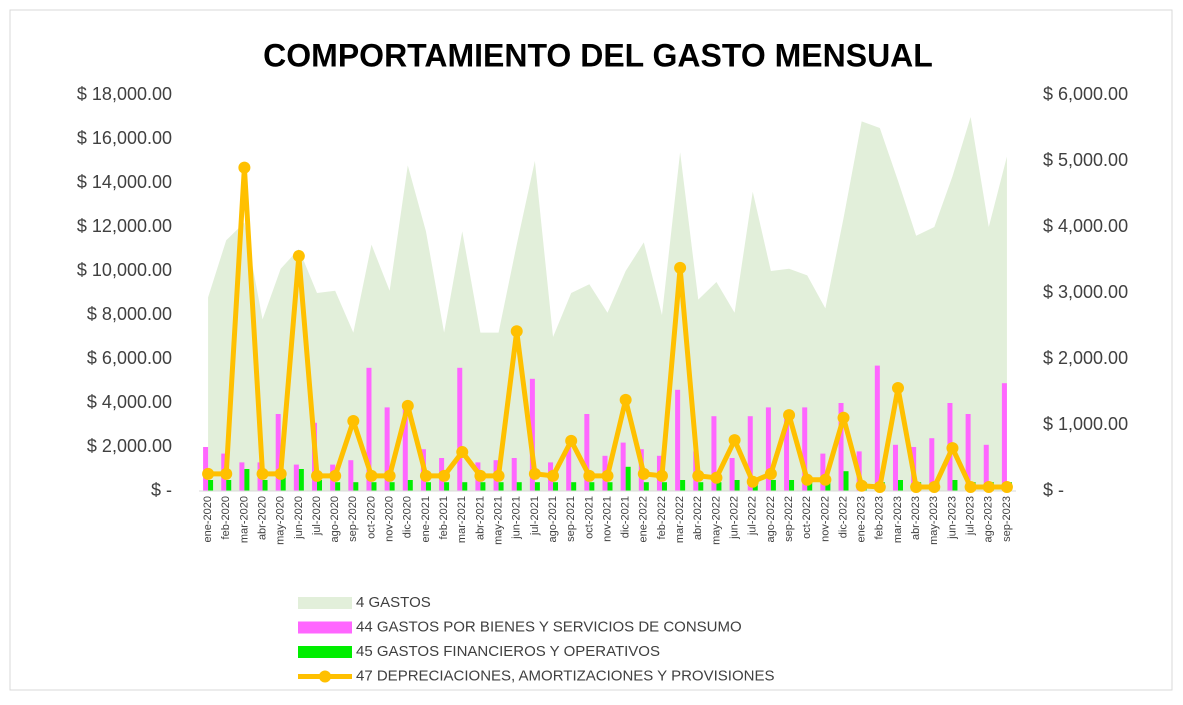  Describe the element at coordinates (1085, 94) in the screenshot. I see `y2-tick-label: $ 6,000.00` at that location.